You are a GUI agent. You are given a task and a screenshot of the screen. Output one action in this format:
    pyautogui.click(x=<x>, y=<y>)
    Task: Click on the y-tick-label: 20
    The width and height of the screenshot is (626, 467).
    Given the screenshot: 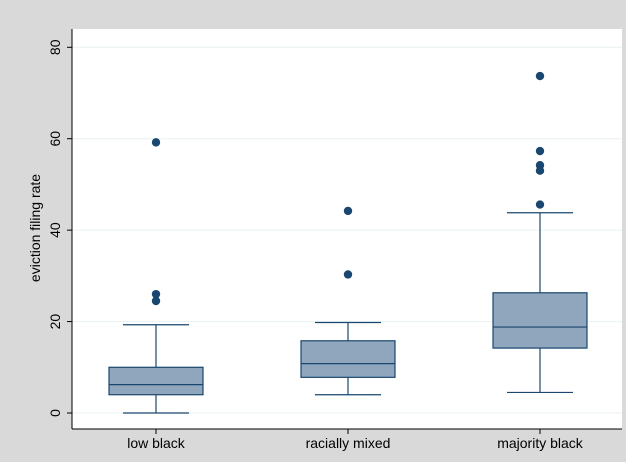 What is the action you would take?
    pyautogui.click(x=55, y=322)
    